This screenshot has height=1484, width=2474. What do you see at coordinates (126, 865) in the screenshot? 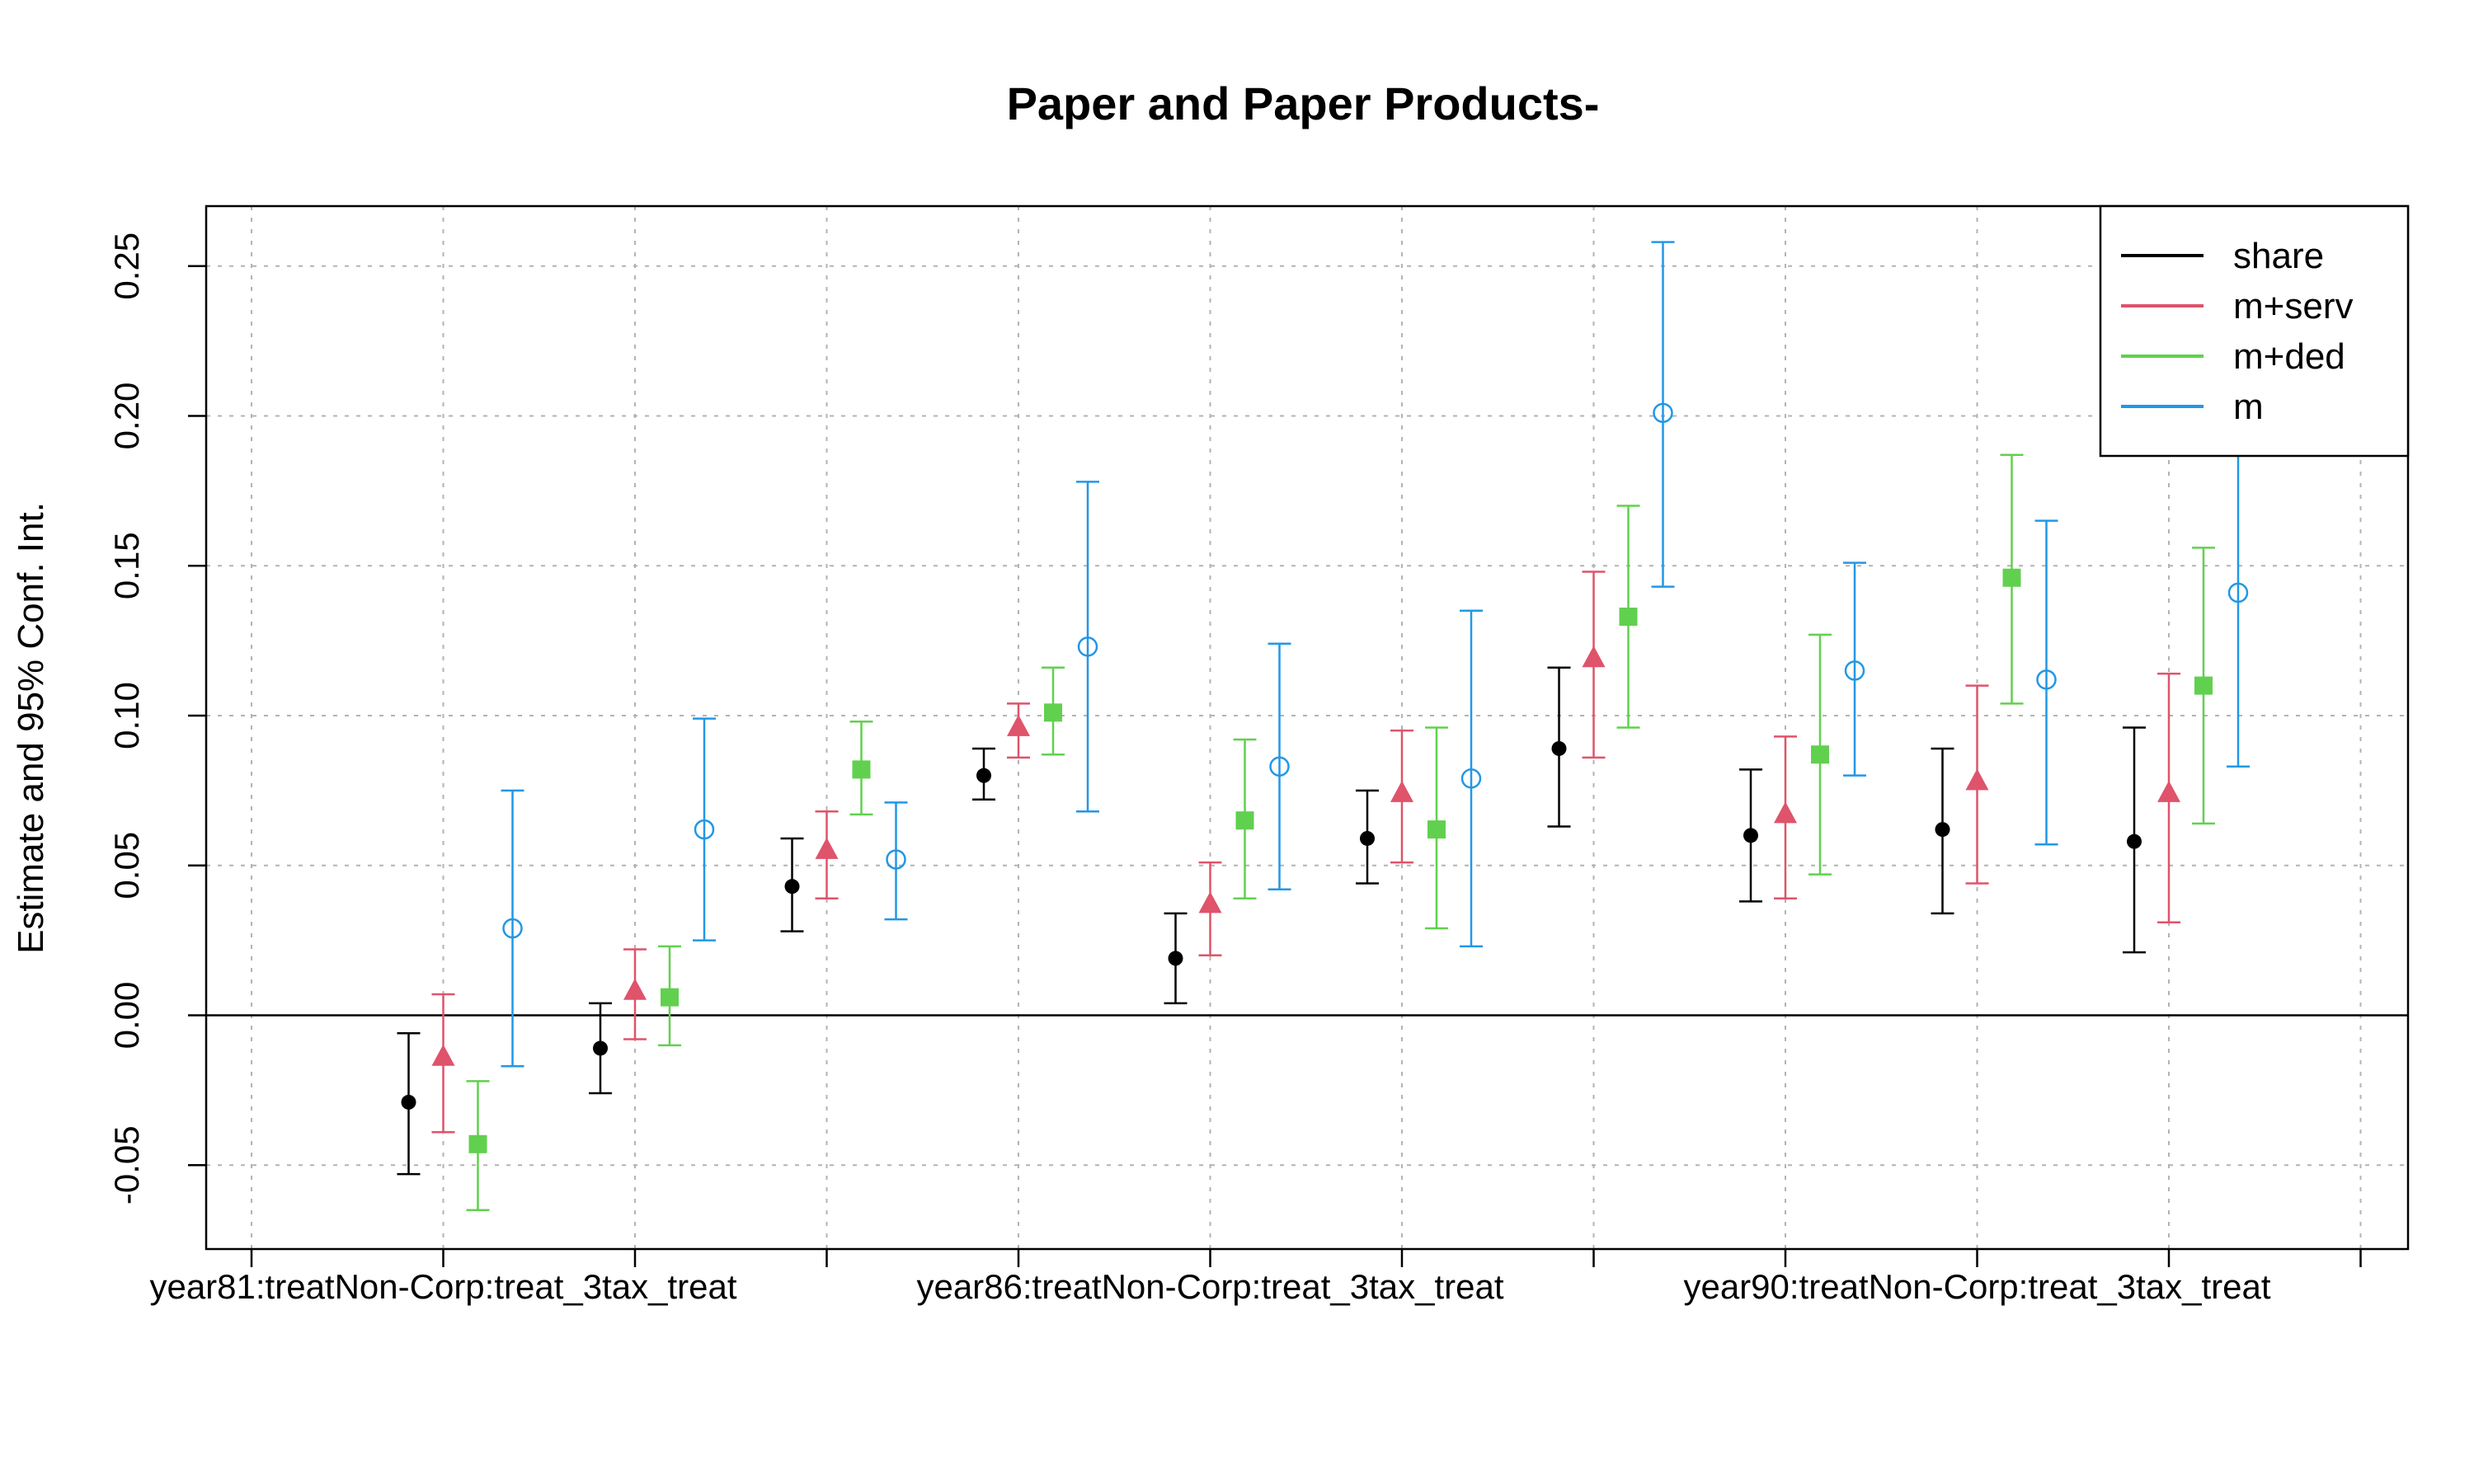
I see `y-tick-label: 0.05` at bounding box center [126, 865].